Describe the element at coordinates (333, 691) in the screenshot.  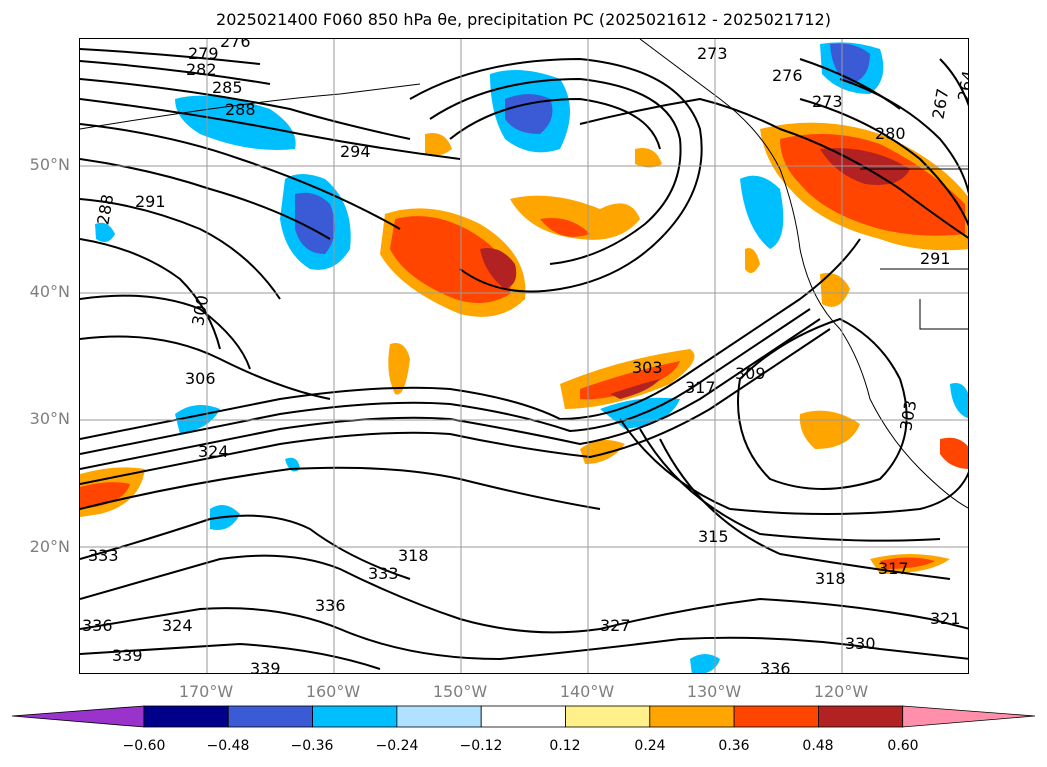
I see `lon-label-160w: 160°W` at that location.